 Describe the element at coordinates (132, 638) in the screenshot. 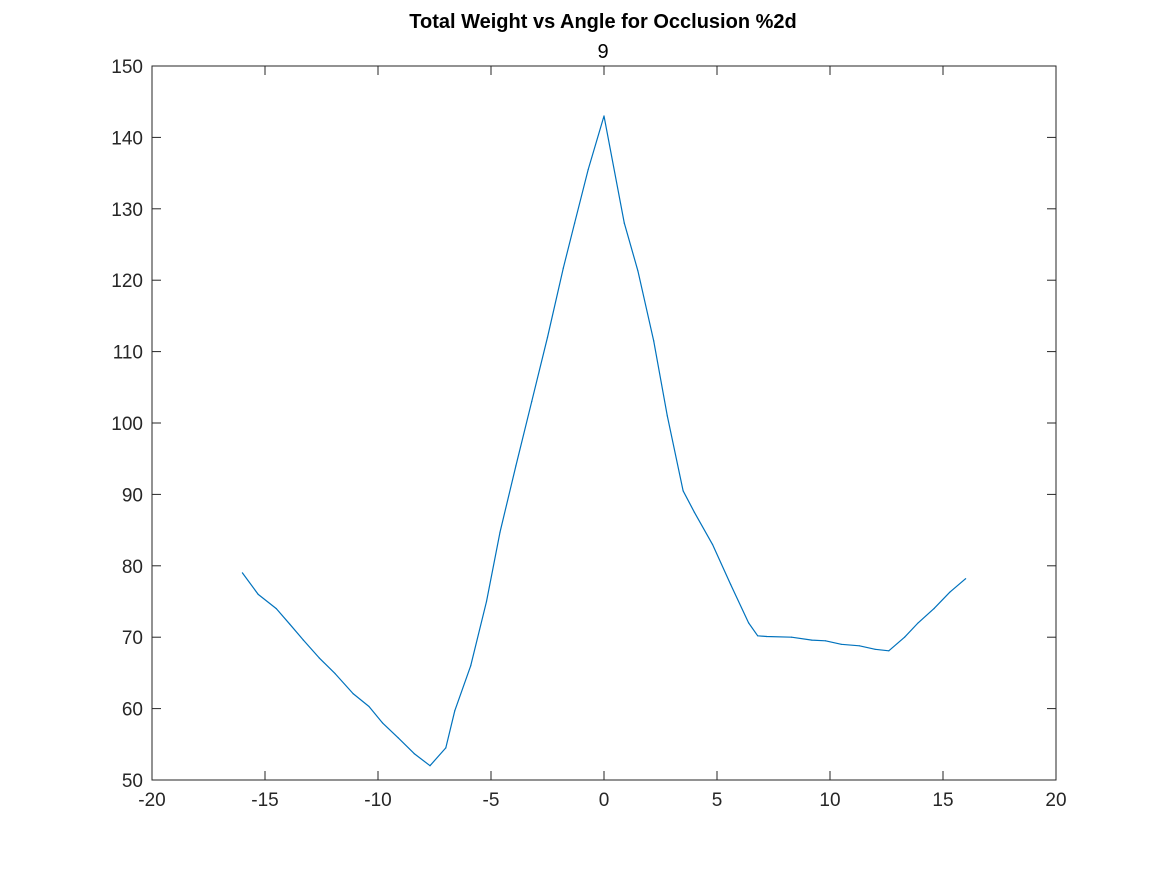

I see `y-tick-label: 70` at that location.